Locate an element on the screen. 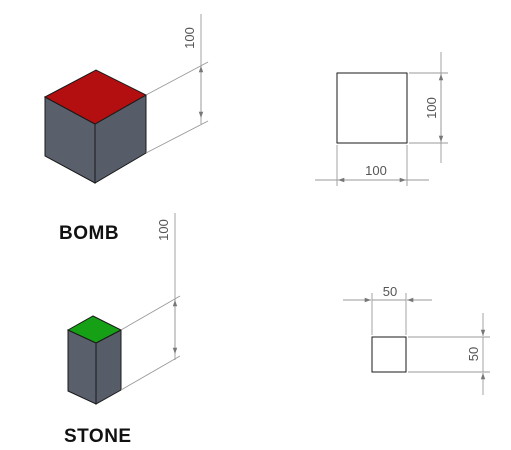 This screenshot has width=511, height=450. bomb-height-dimension-text: 100 is located at coordinates (189, 38).